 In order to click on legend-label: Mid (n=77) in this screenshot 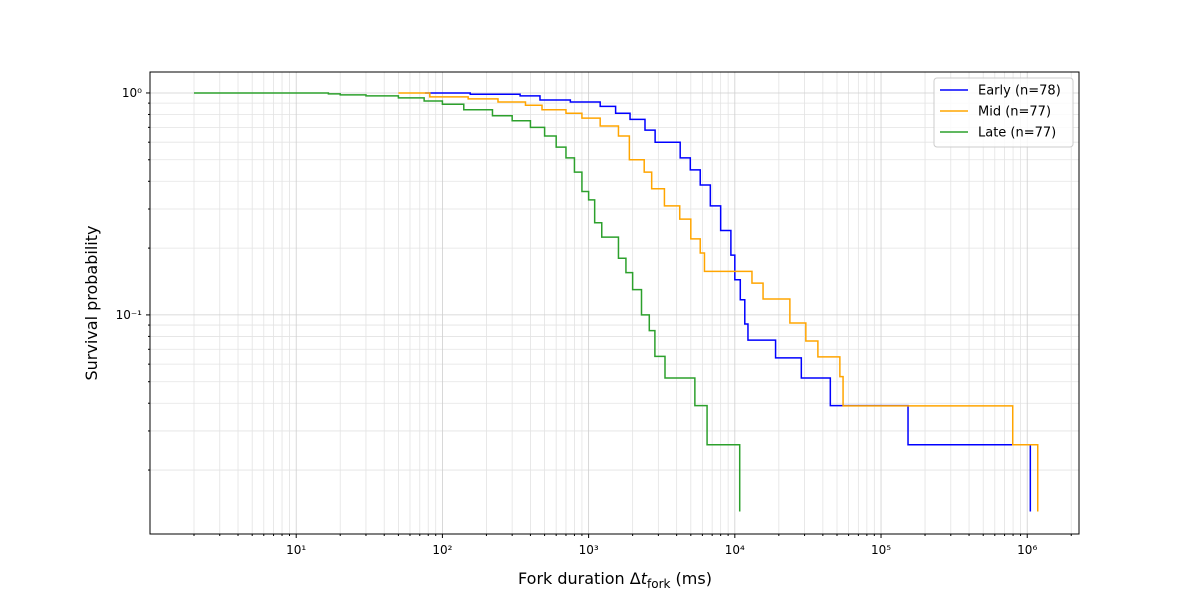, I will do `click(1014, 112)`.